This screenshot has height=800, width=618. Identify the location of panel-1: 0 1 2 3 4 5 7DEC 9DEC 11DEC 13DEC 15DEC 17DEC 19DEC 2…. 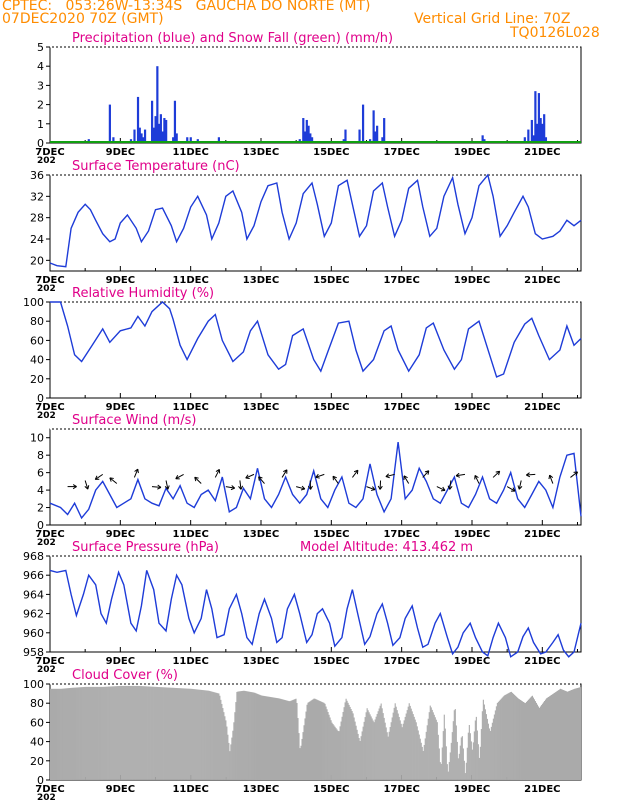
(308, 98).